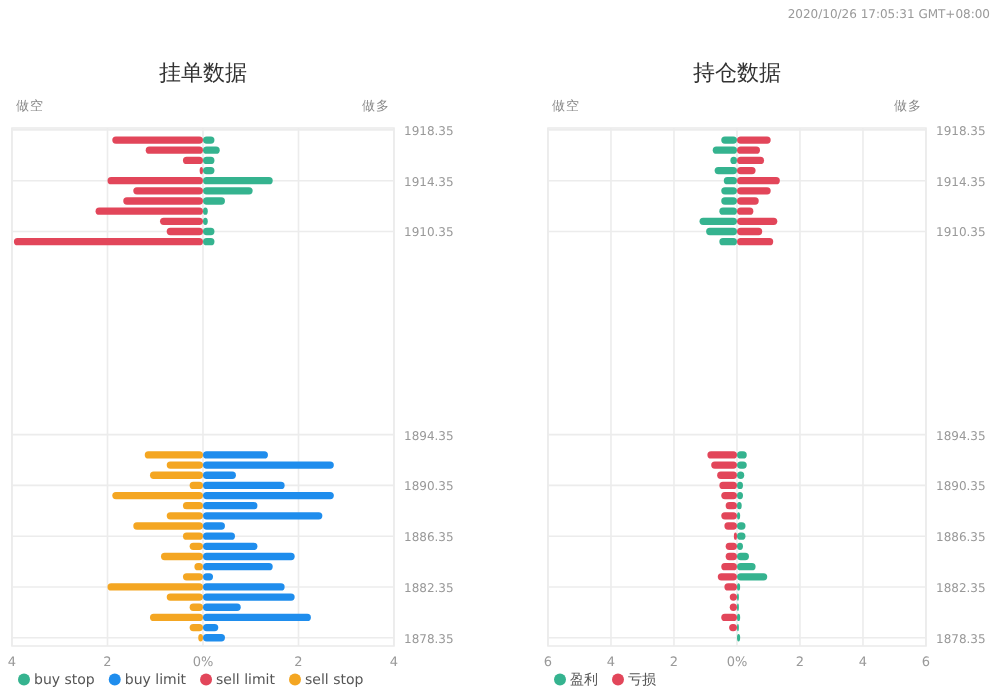 The width and height of the screenshot is (998, 696). Describe the element at coordinates (737, 73) in the screenshot. I see `chart-title: 持仓数据` at that location.